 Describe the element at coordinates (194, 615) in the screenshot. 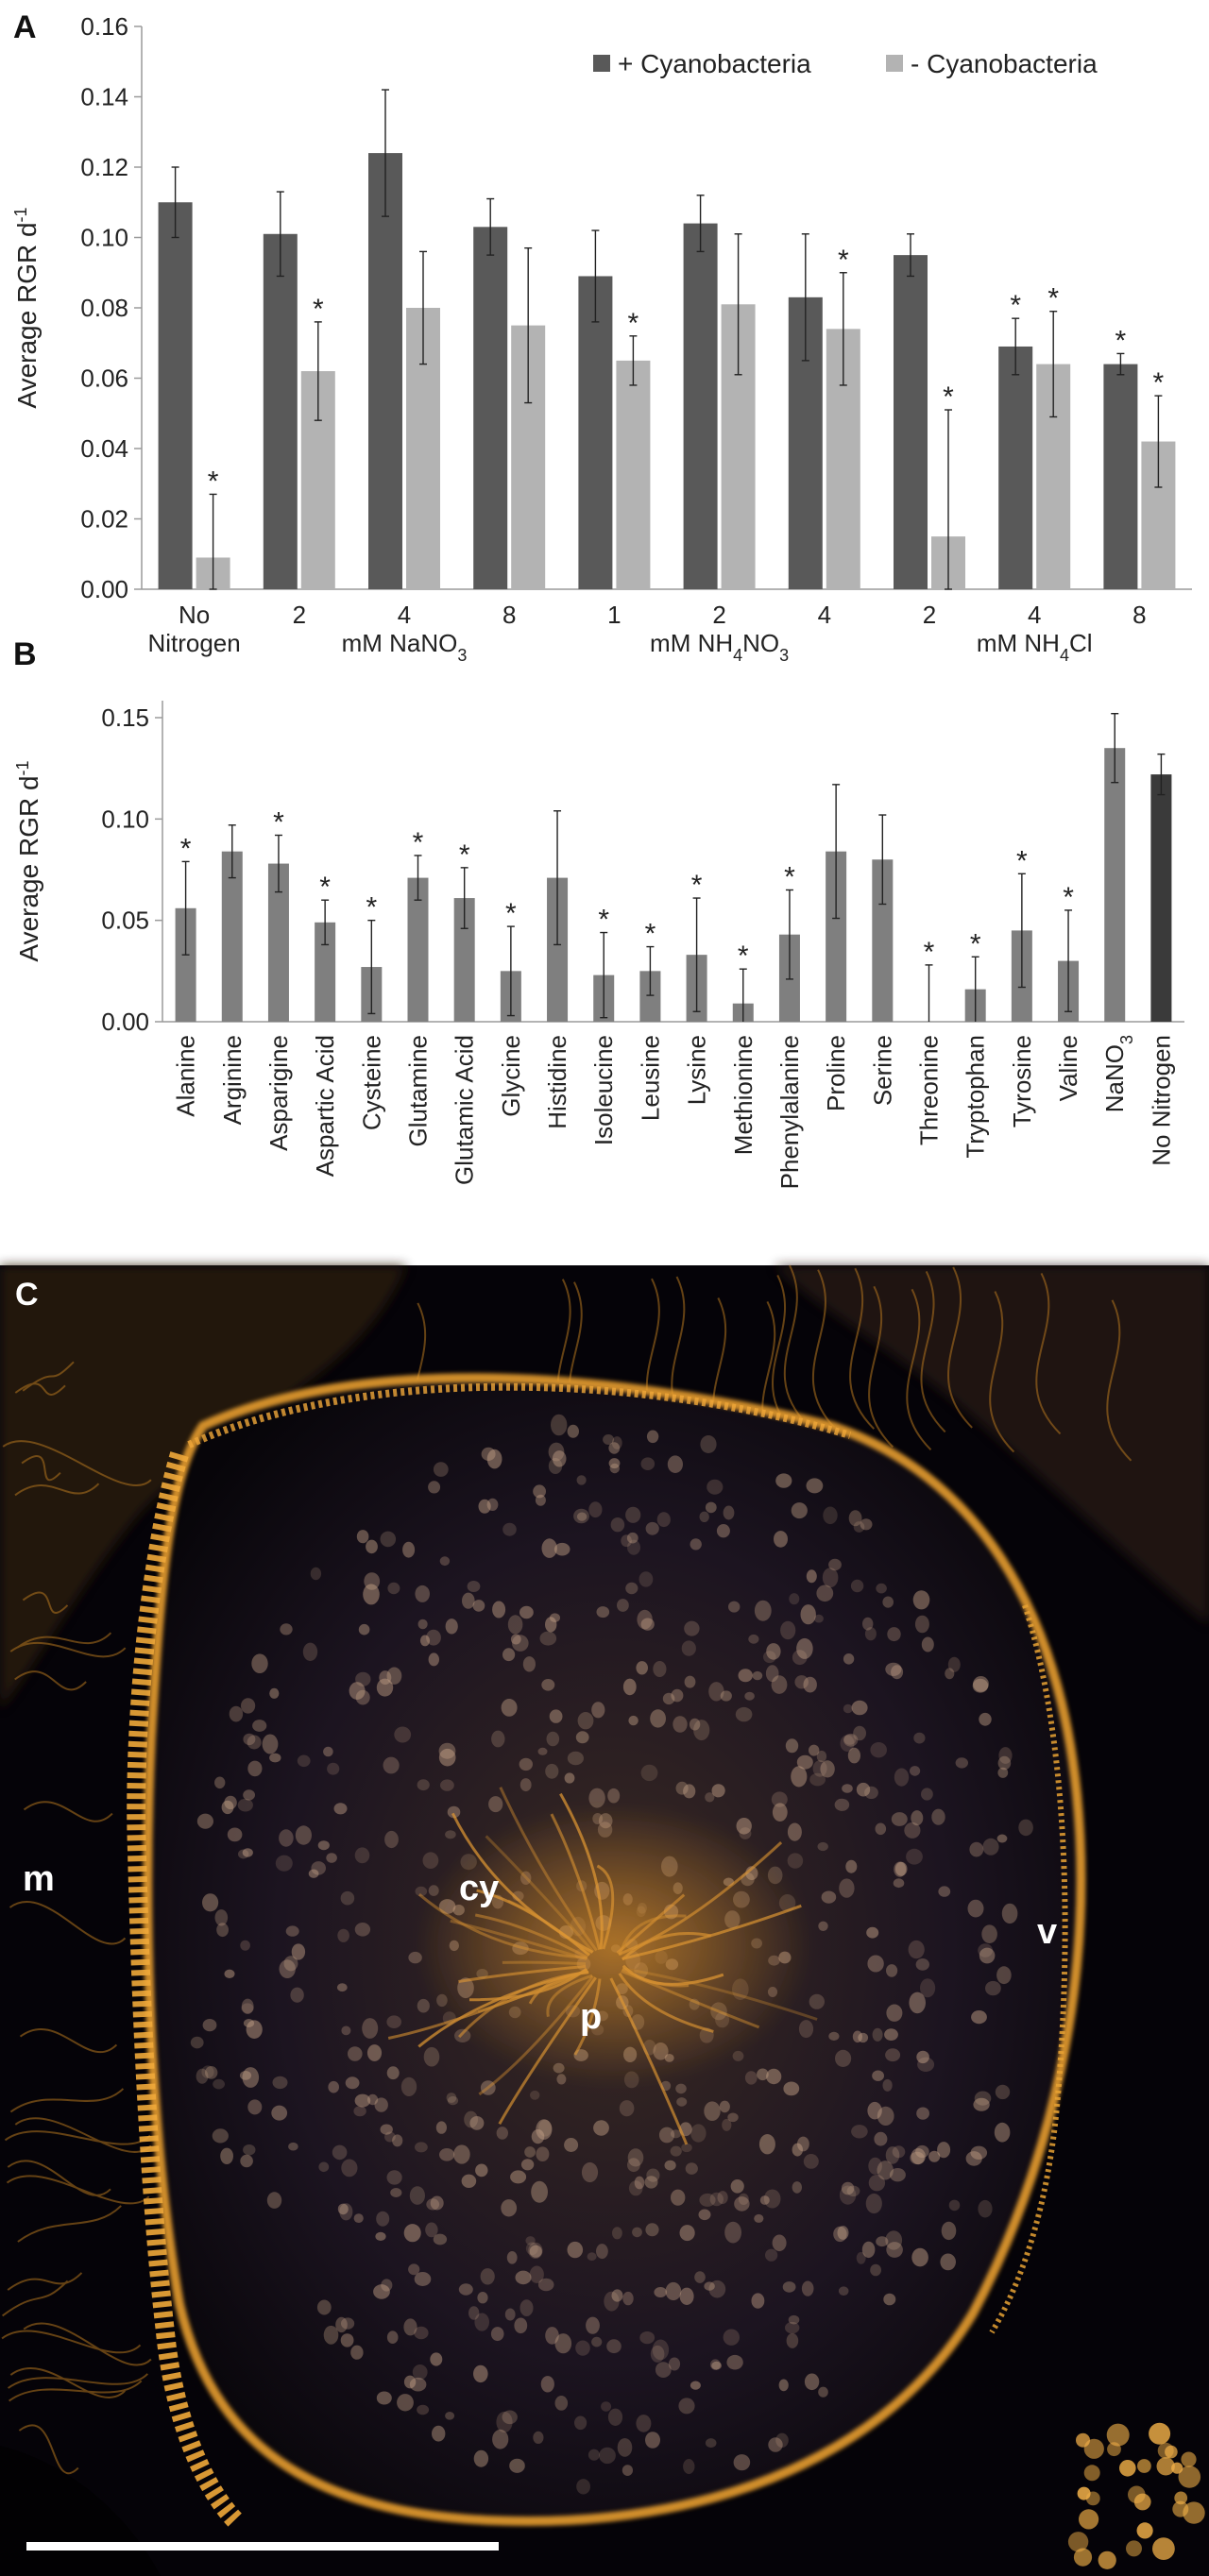

I see `x-tick-label: No` at that location.